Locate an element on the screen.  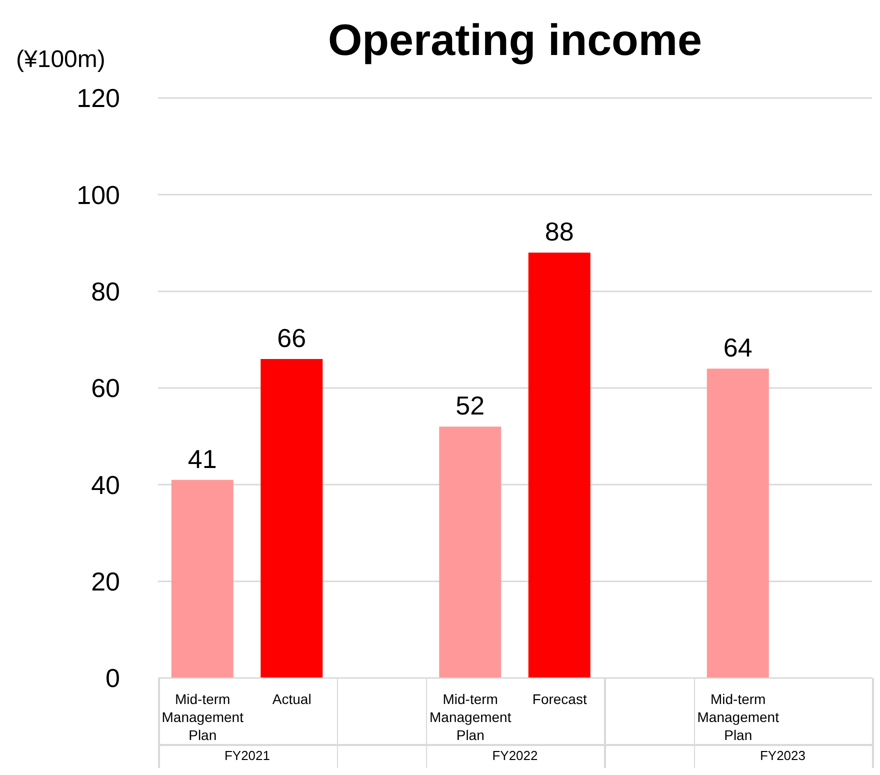
data-label: 41 is located at coordinates (202, 459).